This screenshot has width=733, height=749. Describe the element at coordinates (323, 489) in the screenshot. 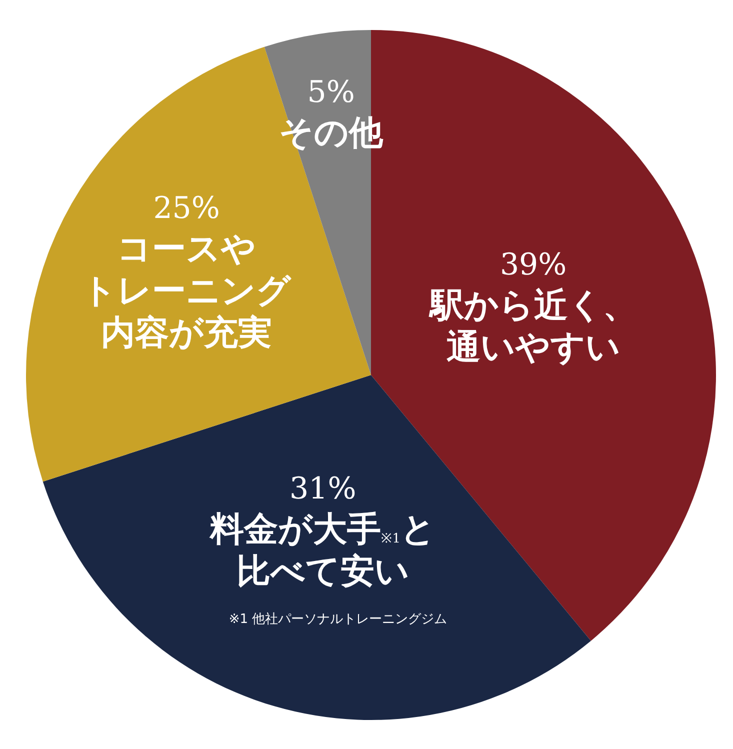

I see `data-label: 31%` at that location.